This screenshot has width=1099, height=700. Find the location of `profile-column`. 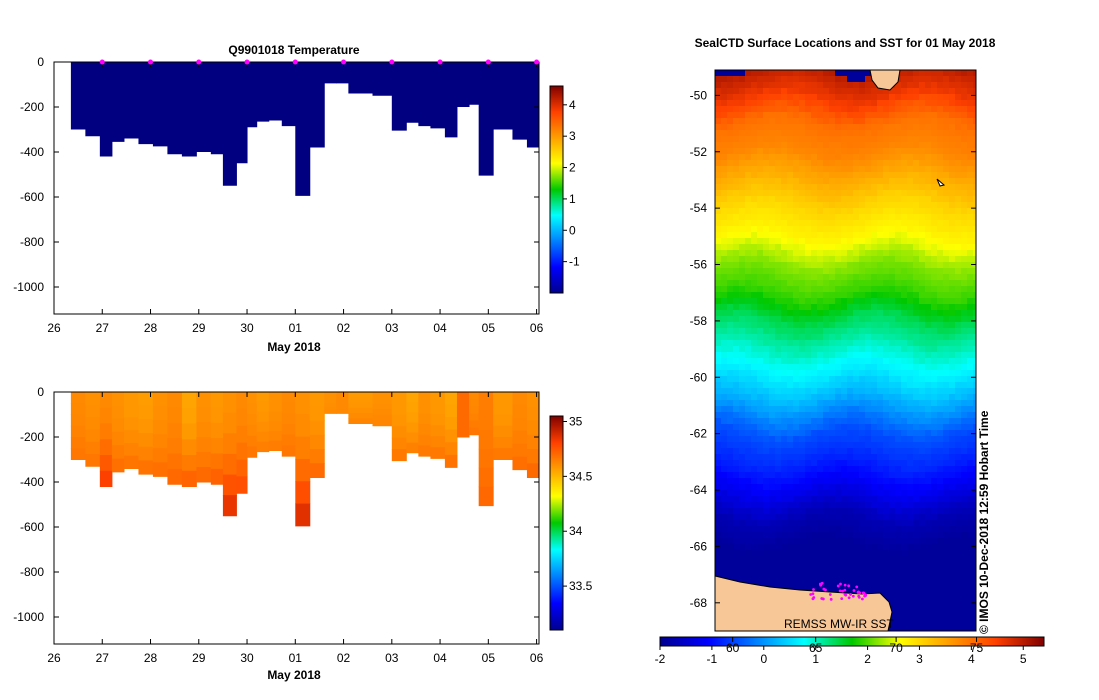

profile-column is located at coordinates (361, 78).